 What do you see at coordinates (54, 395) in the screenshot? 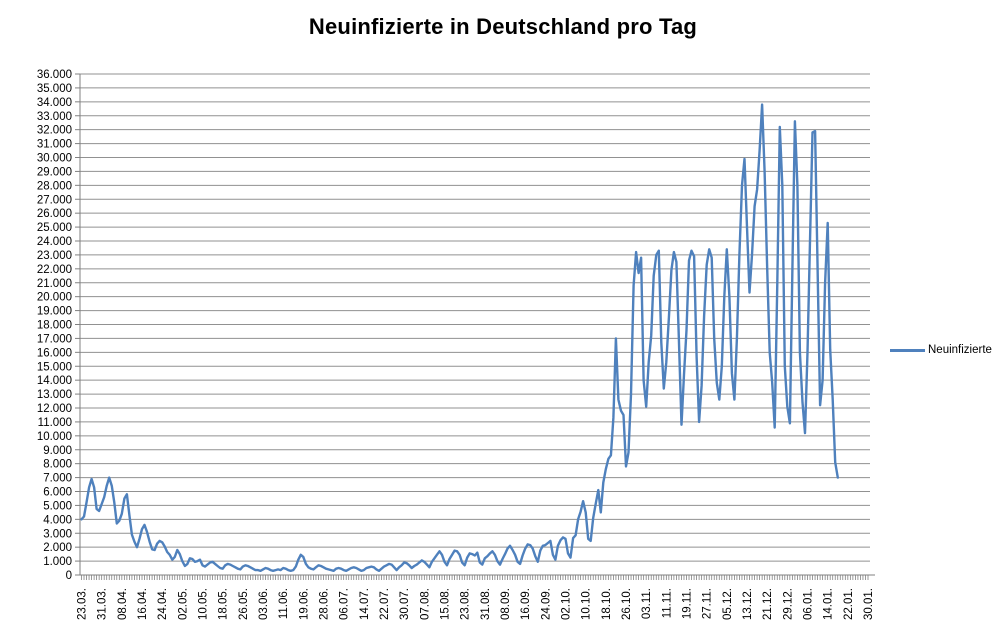
I see `y-tick-label: 13.000` at bounding box center [54, 395].